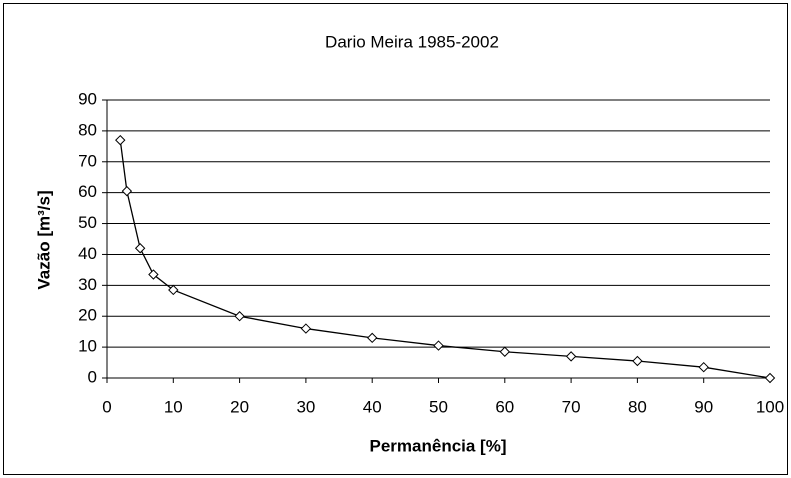 The width and height of the screenshot is (791, 478). What do you see at coordinates (87, 315) in the screenshot?
I see `y-tick-label: 20` at bounding box center [87, 315].